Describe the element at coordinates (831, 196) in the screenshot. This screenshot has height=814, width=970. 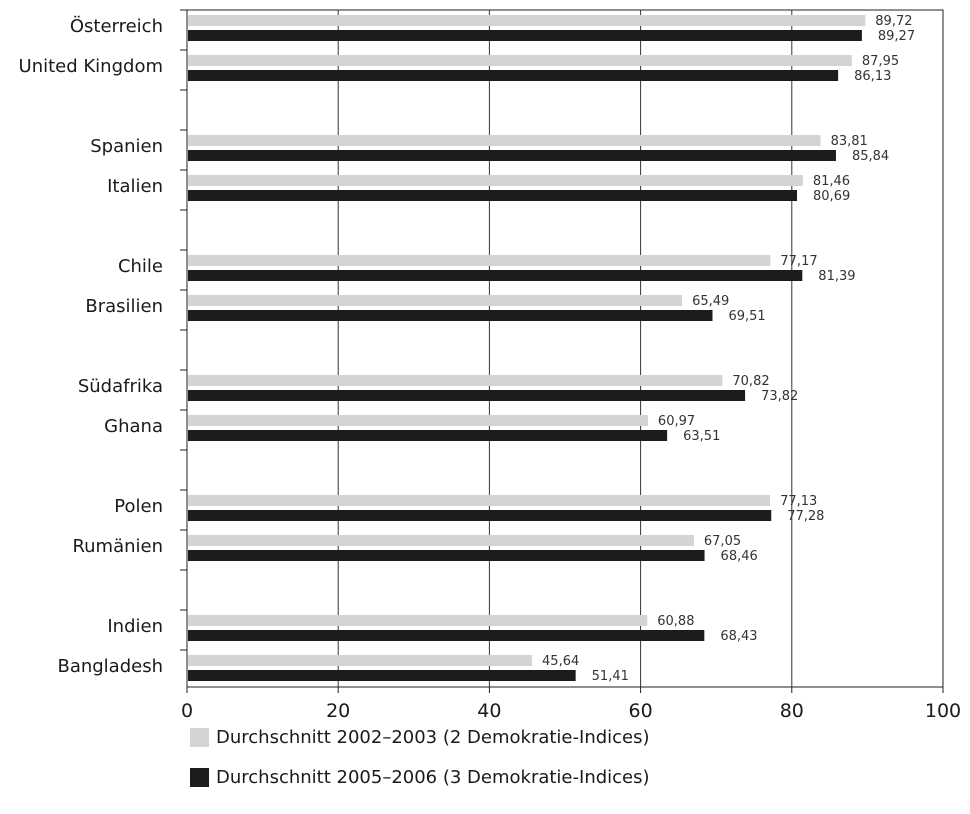
I see `data-label-italien-series-2: 80,69` at that location.